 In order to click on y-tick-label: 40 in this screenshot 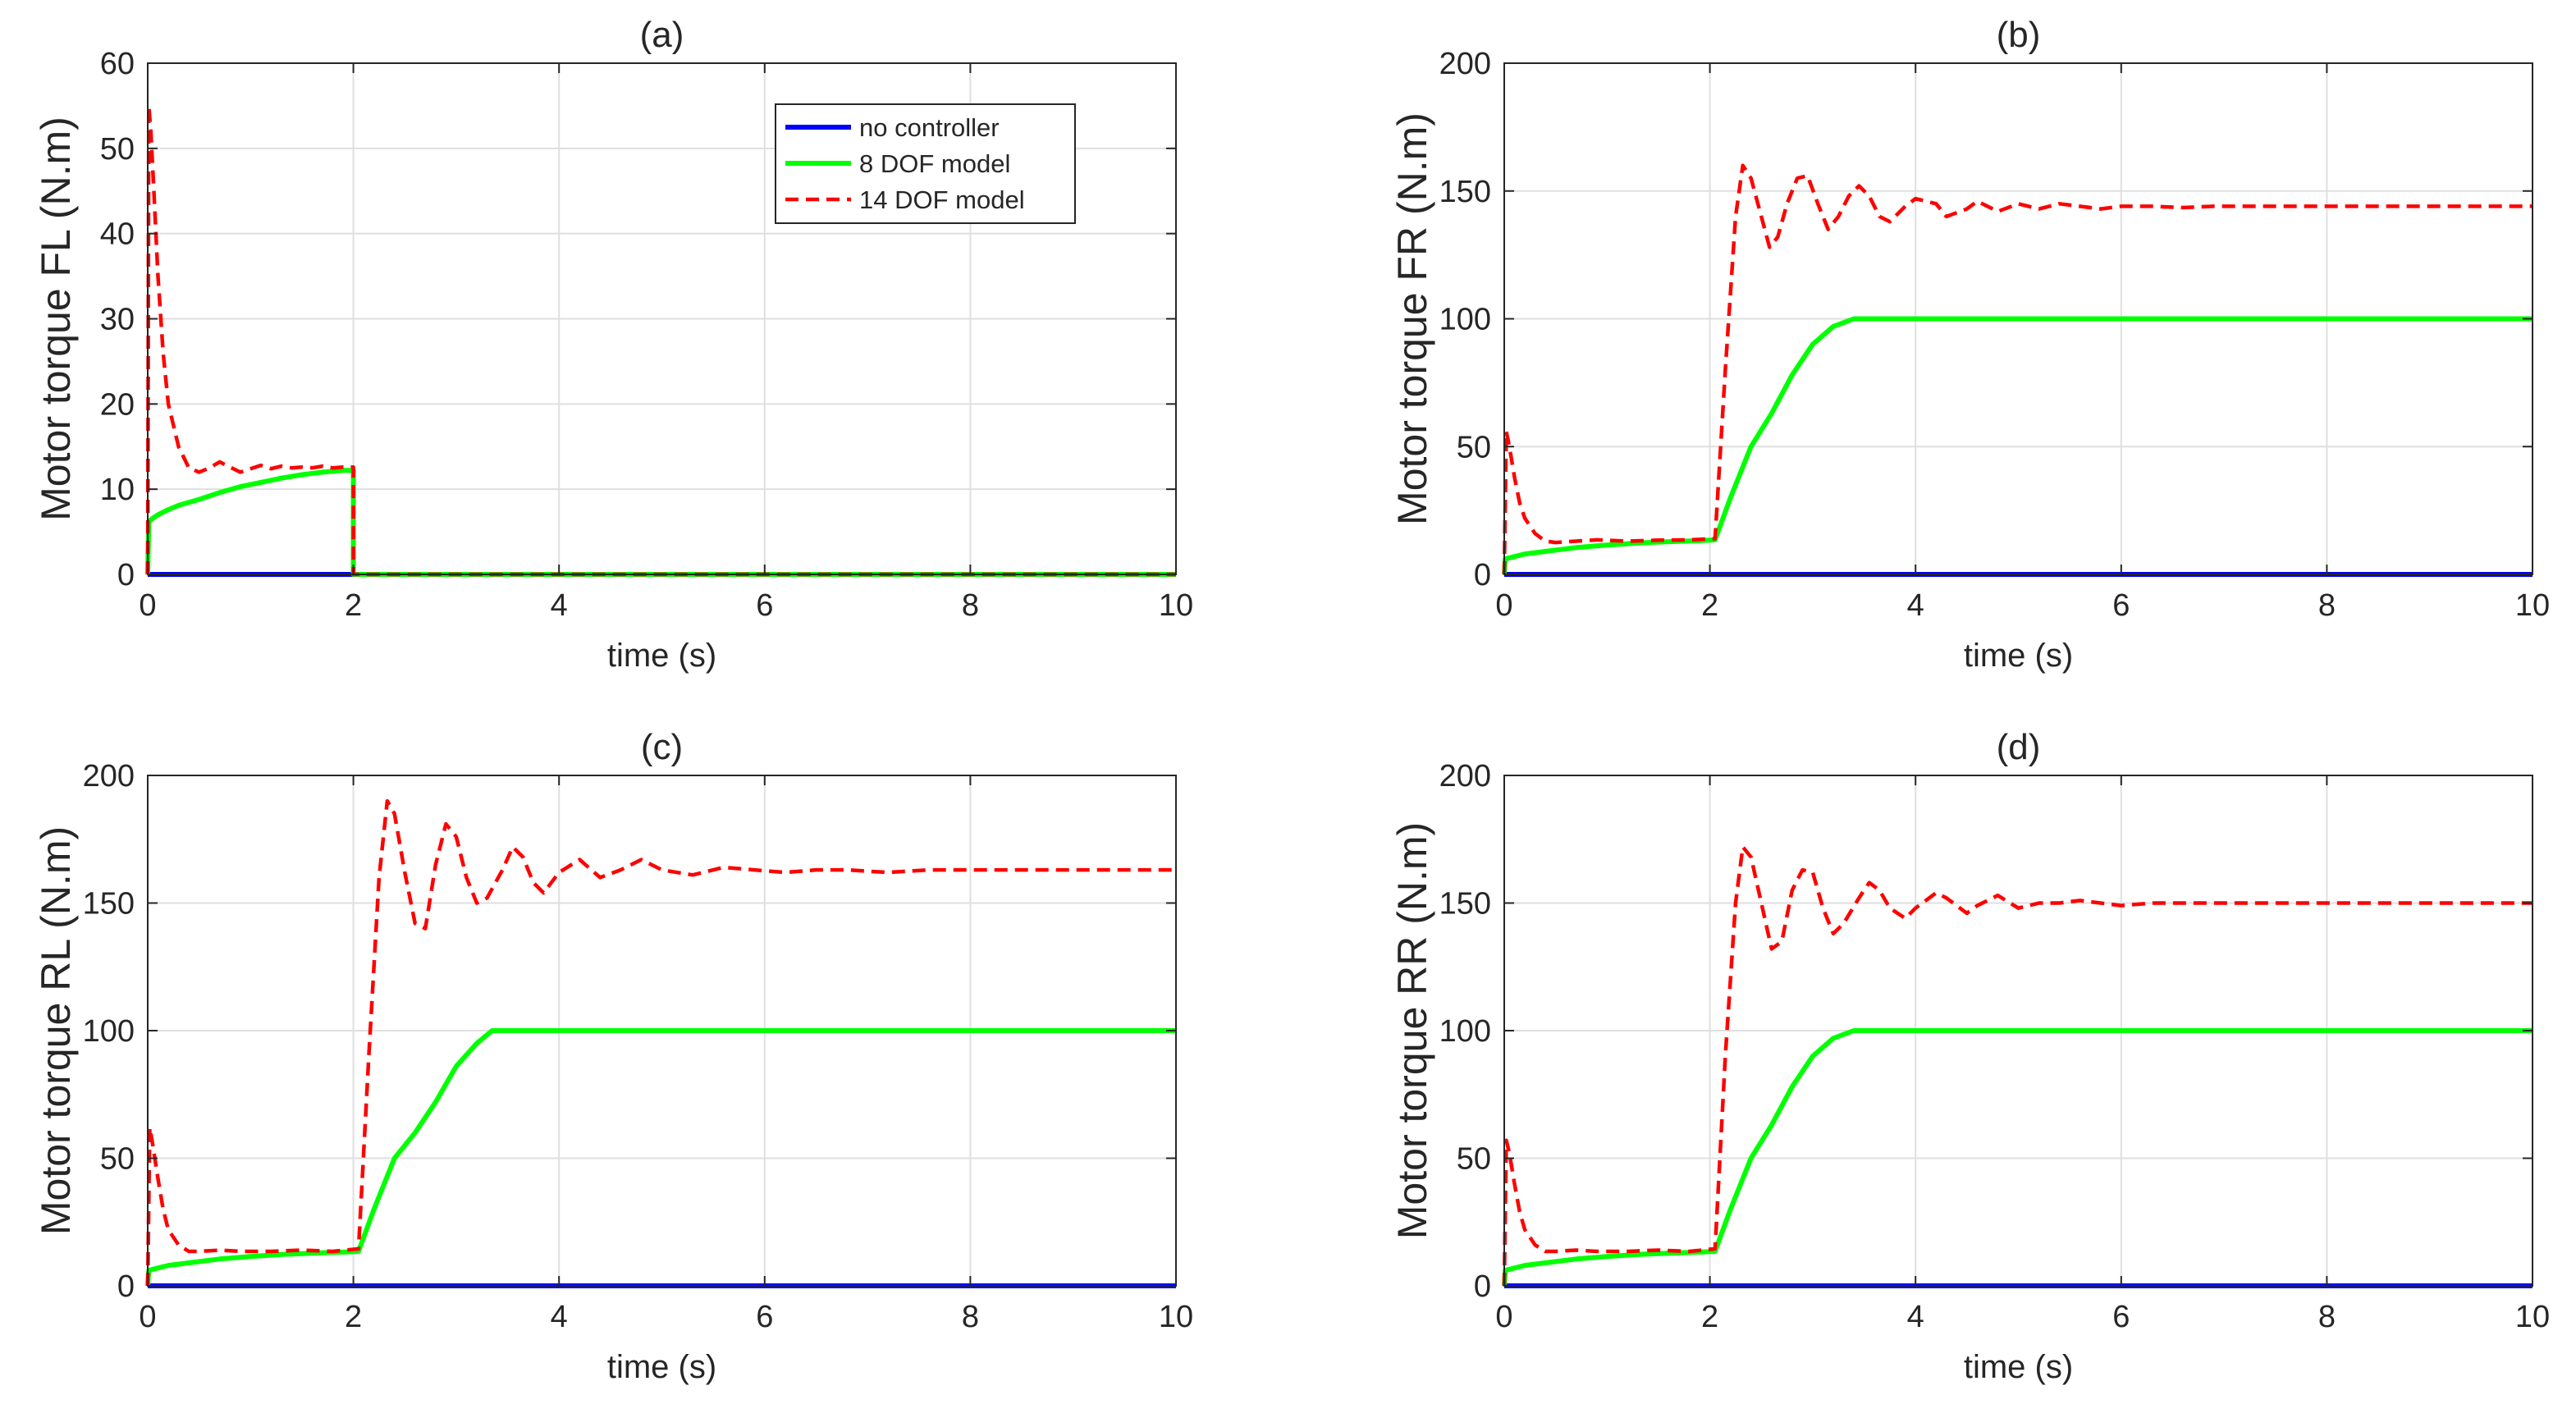, I will do `click(117, 234)`.